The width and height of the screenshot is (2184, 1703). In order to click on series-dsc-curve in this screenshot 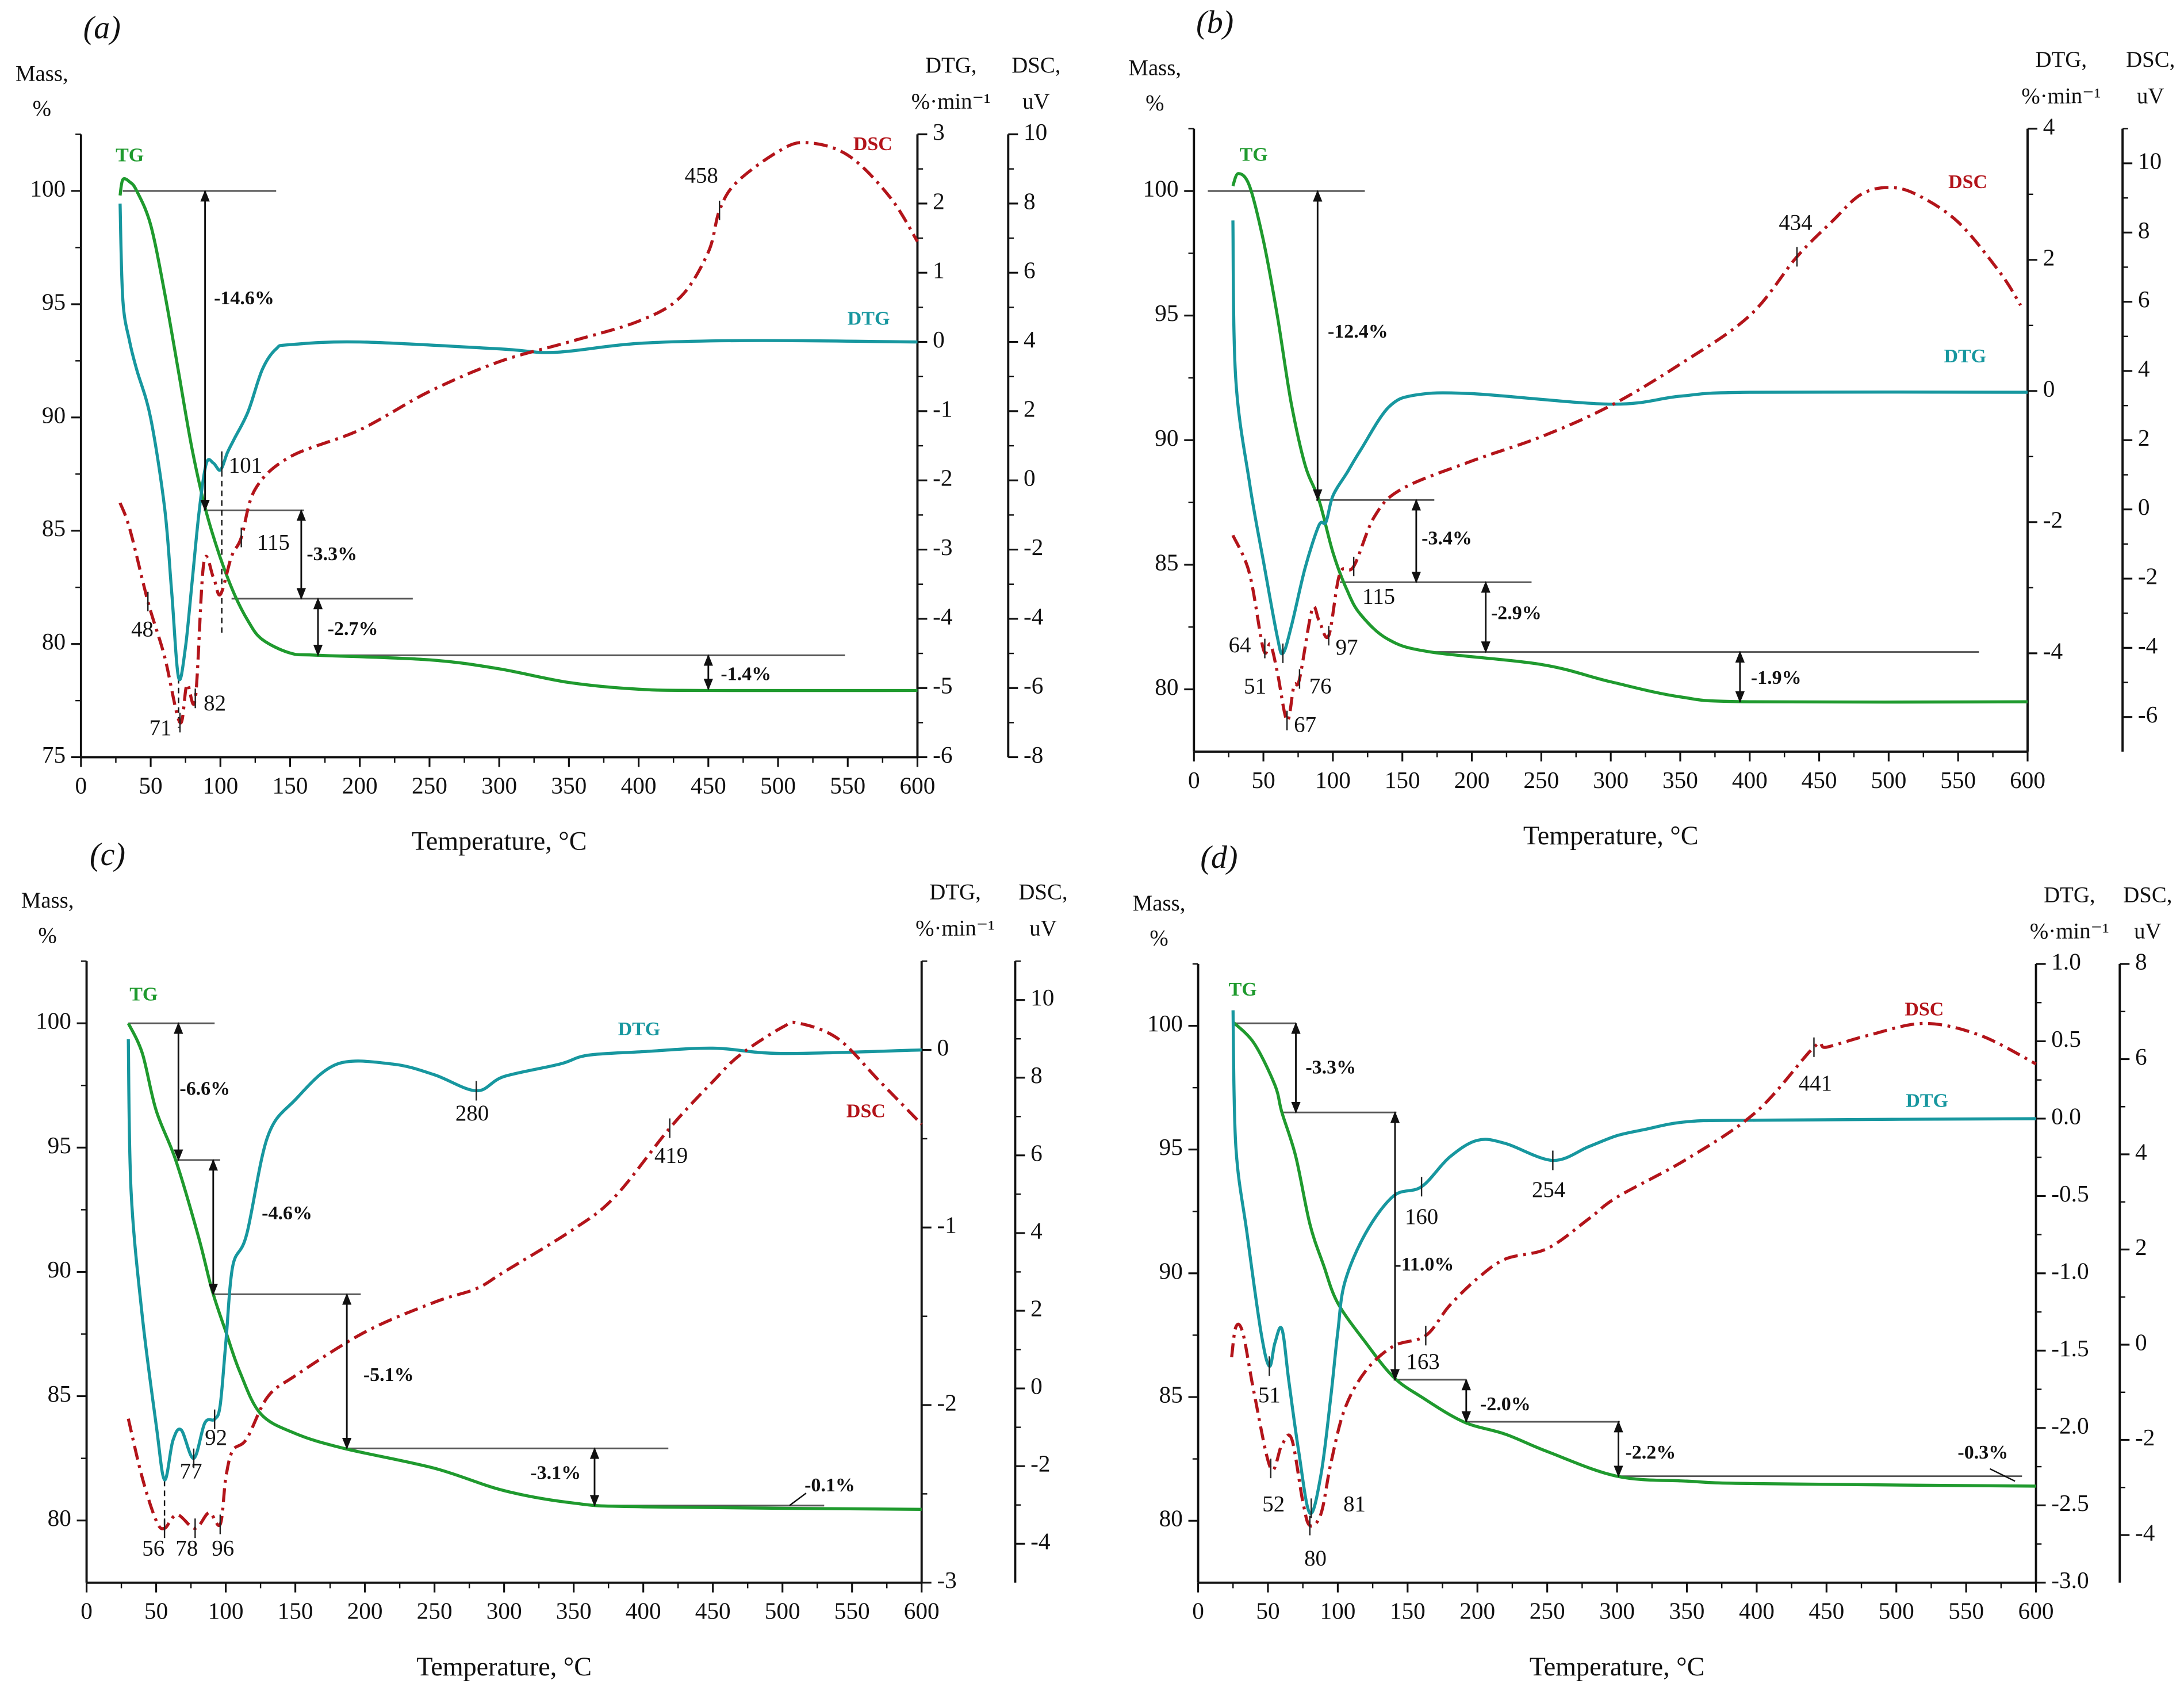, I will do `click(1626, 454)`.